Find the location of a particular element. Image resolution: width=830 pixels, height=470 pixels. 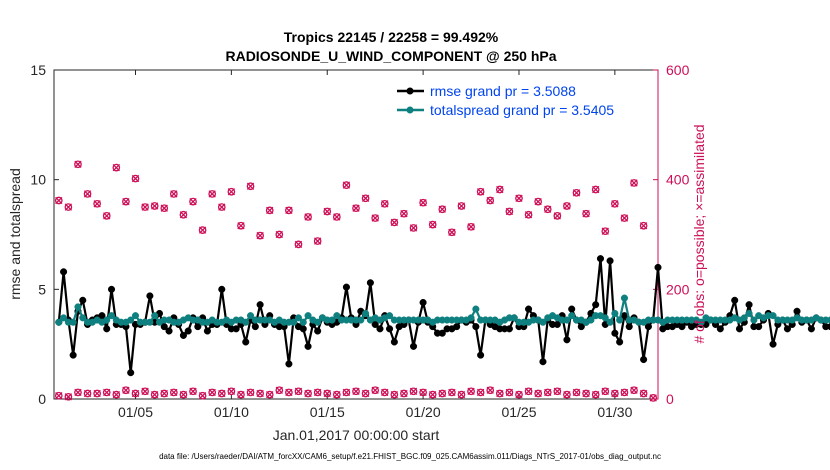

legend-rmse-marker is located at coordinates (410, 91).